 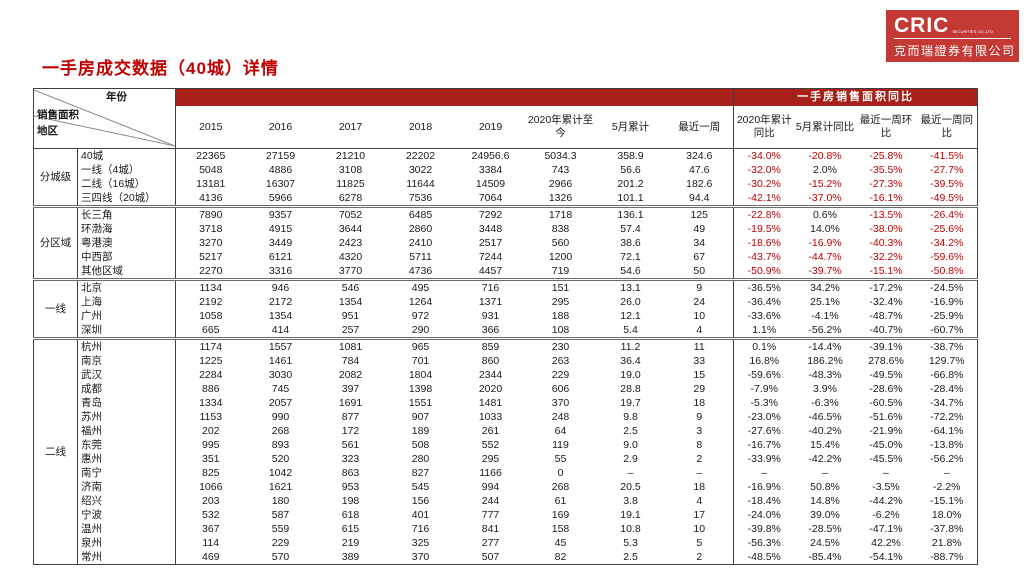 I want to click on table-cell: 2192, so click(x=211, y=302).